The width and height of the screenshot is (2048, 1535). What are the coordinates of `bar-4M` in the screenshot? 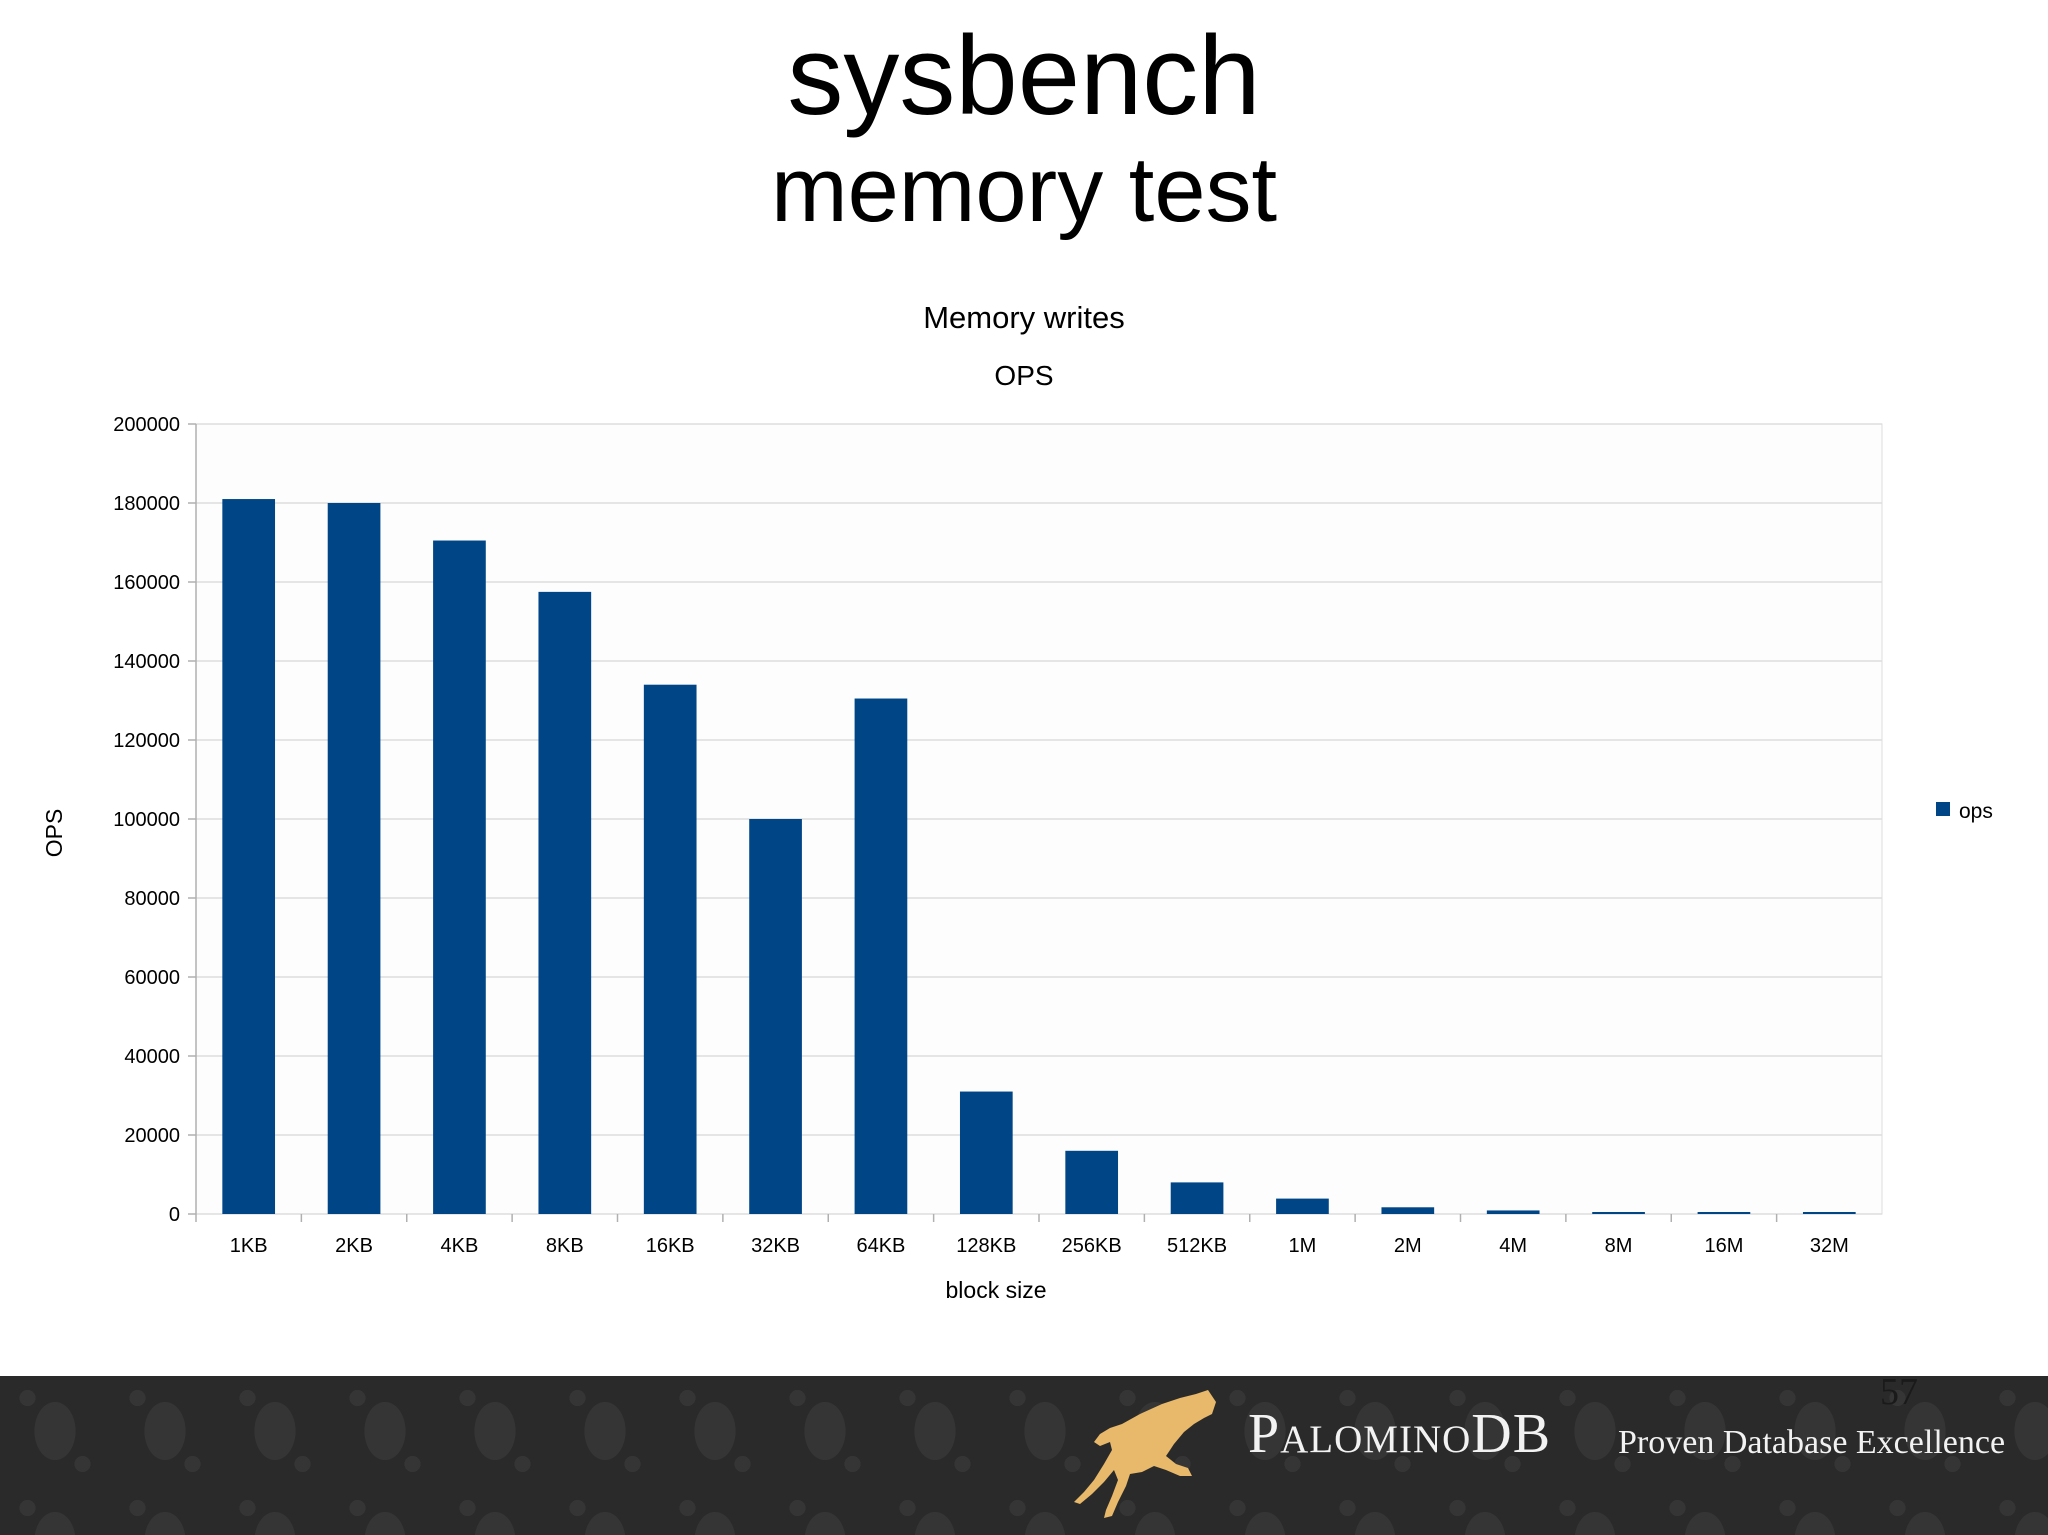 It's located at (1513, 1212).